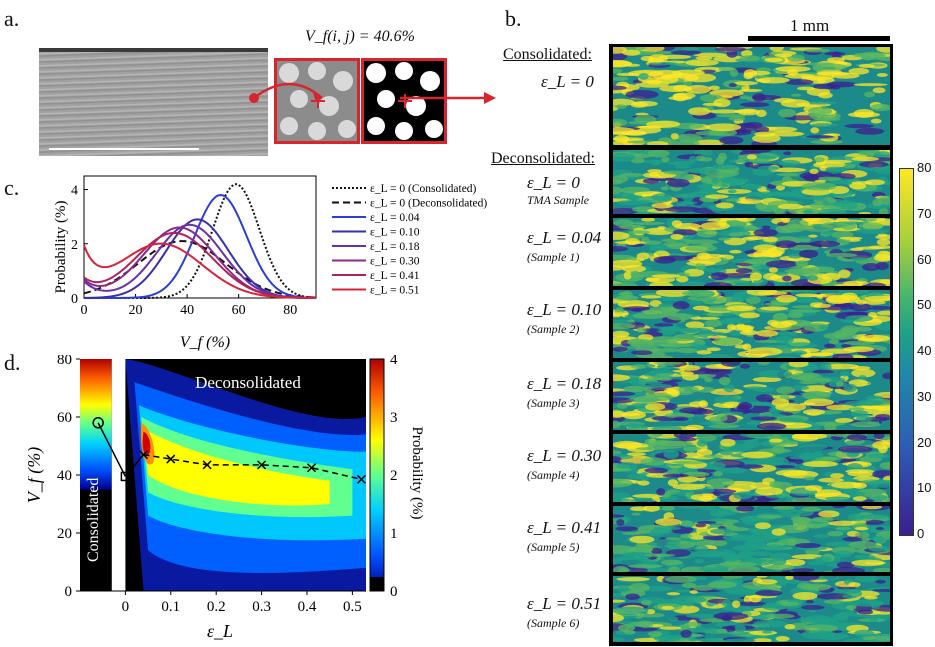  What do you see at coordinates (924, 259) in the screenshot?
I see `colorbar-b-tick: 60` at bounding box center [924, 259].